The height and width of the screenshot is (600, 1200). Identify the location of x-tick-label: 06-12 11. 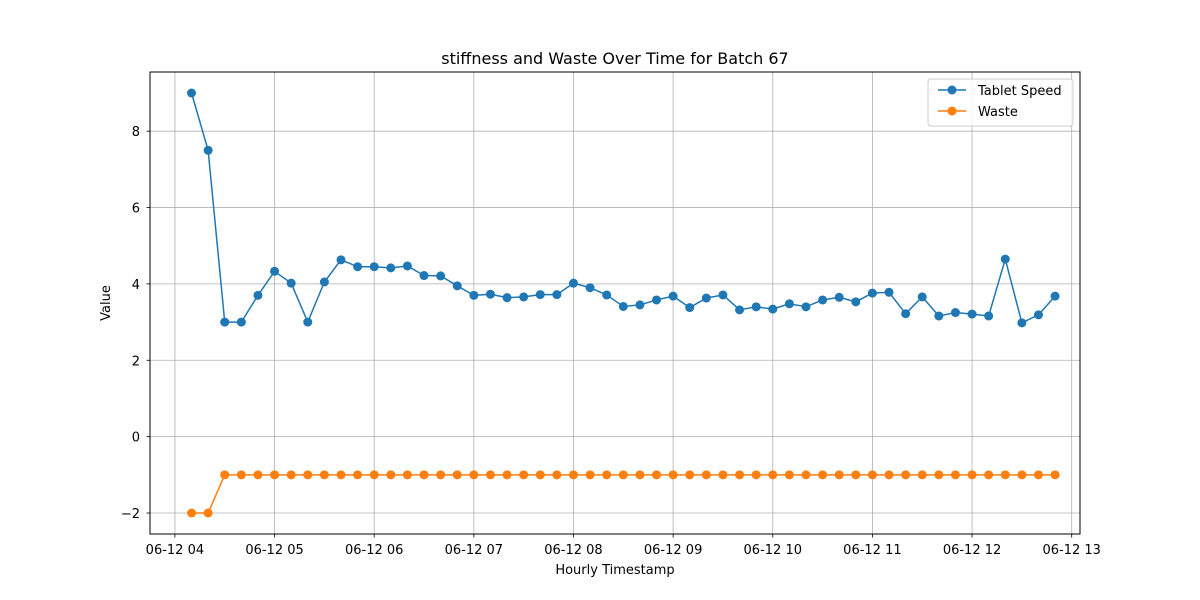
(872, 550).